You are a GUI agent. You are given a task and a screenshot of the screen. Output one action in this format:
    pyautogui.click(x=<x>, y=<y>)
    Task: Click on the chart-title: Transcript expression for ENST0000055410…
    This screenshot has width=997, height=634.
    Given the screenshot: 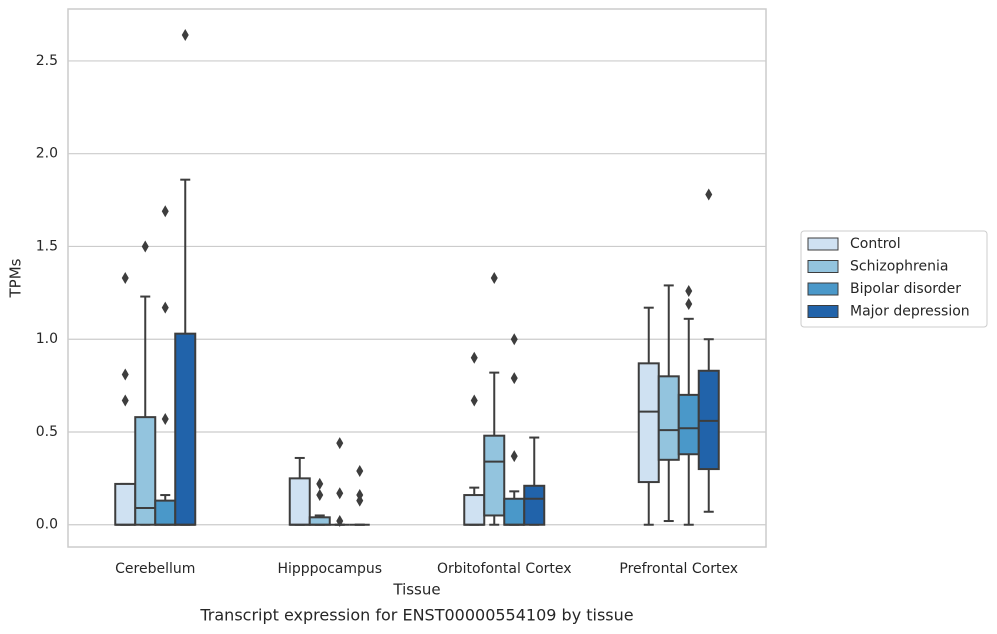 What is the action you would take?
    pyautogui.click(x=416, y=615)
    